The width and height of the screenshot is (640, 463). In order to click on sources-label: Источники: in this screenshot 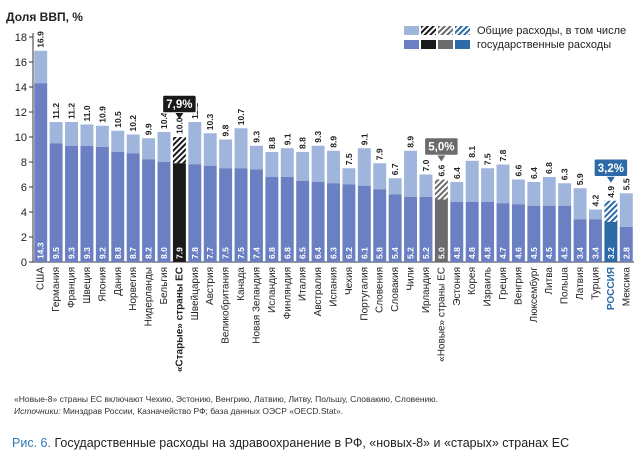, I will do `click(37, 411)`.